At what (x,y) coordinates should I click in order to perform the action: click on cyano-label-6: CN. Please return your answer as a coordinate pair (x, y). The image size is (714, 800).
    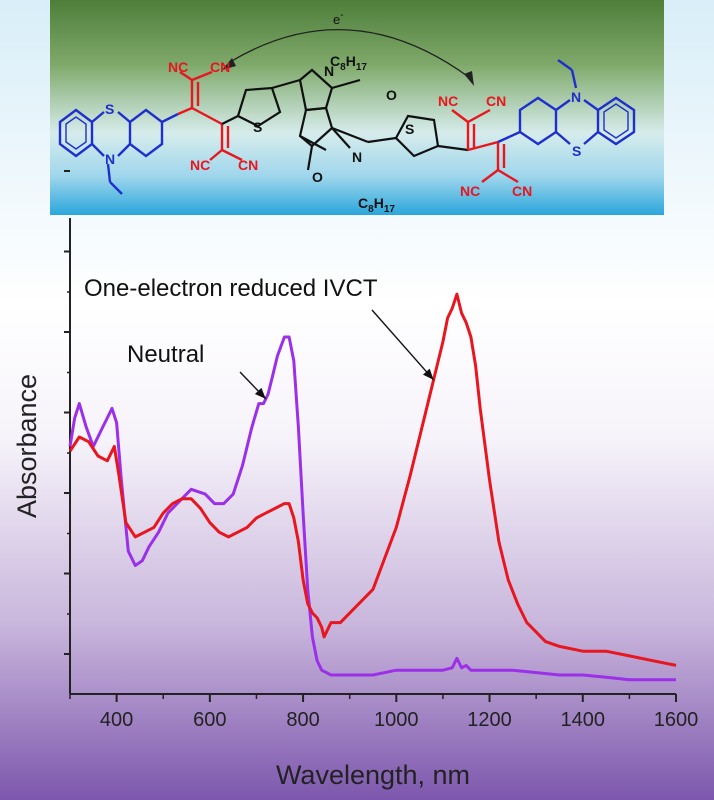
    Looking at the image, I should click on (496, 101).